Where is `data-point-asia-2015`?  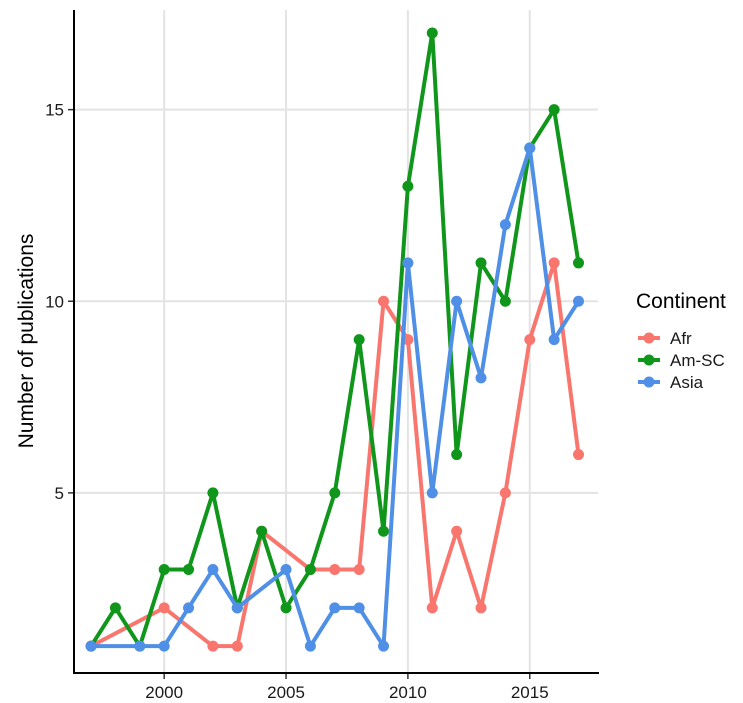
data-point-asia-2015 is located at coordinates (530, 148).